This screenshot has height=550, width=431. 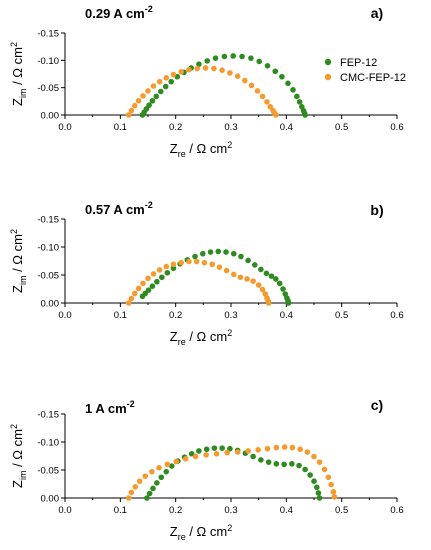 I want to click on y-tick-label: -0.05, so click(x=48, y=88).